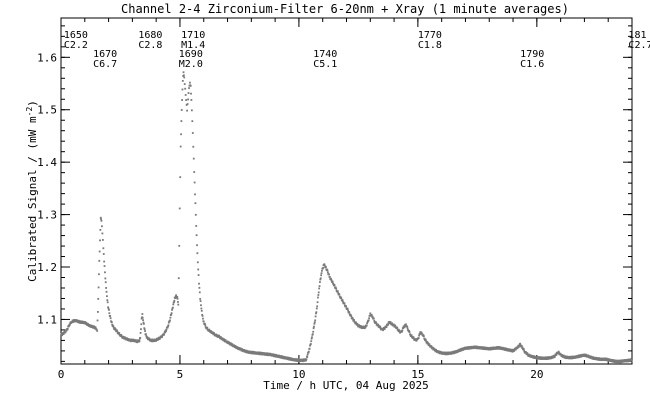 This screenshot has height=400, width=650. Describe the element at coordinates (346, 385) in the screenshot. I see `x-axis-label: Time / h UTC, 04 Aug 2025` at that location.